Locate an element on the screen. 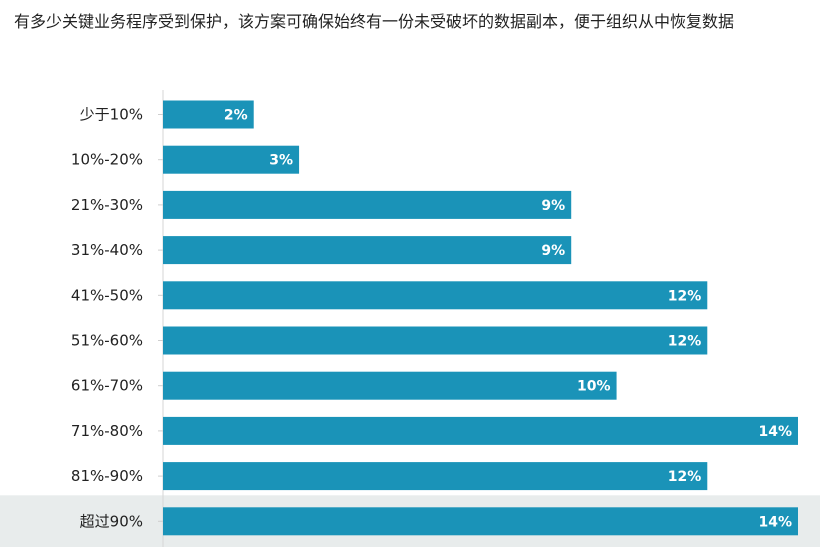  category-label: 61%-70% is located at coordinates (107, 386).